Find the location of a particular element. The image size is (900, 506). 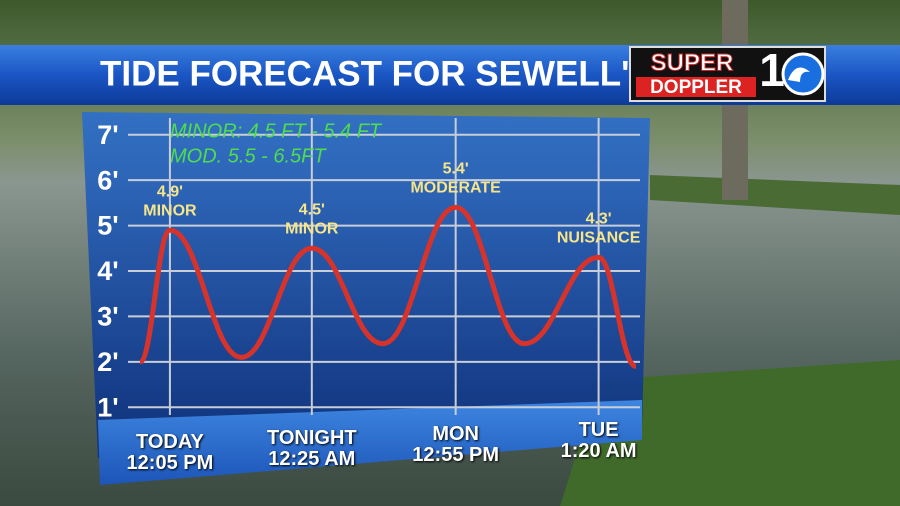

y-tick-label: 4' is located at coordinates (107, 271).